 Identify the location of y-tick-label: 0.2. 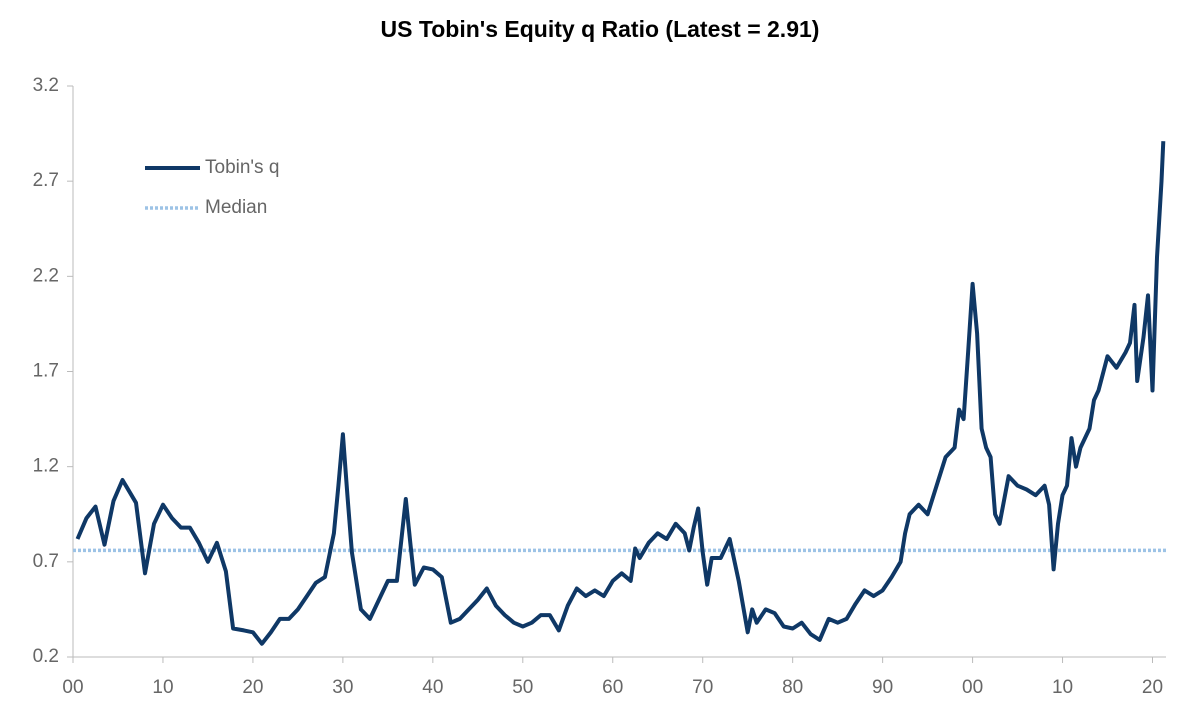
(46, 656).